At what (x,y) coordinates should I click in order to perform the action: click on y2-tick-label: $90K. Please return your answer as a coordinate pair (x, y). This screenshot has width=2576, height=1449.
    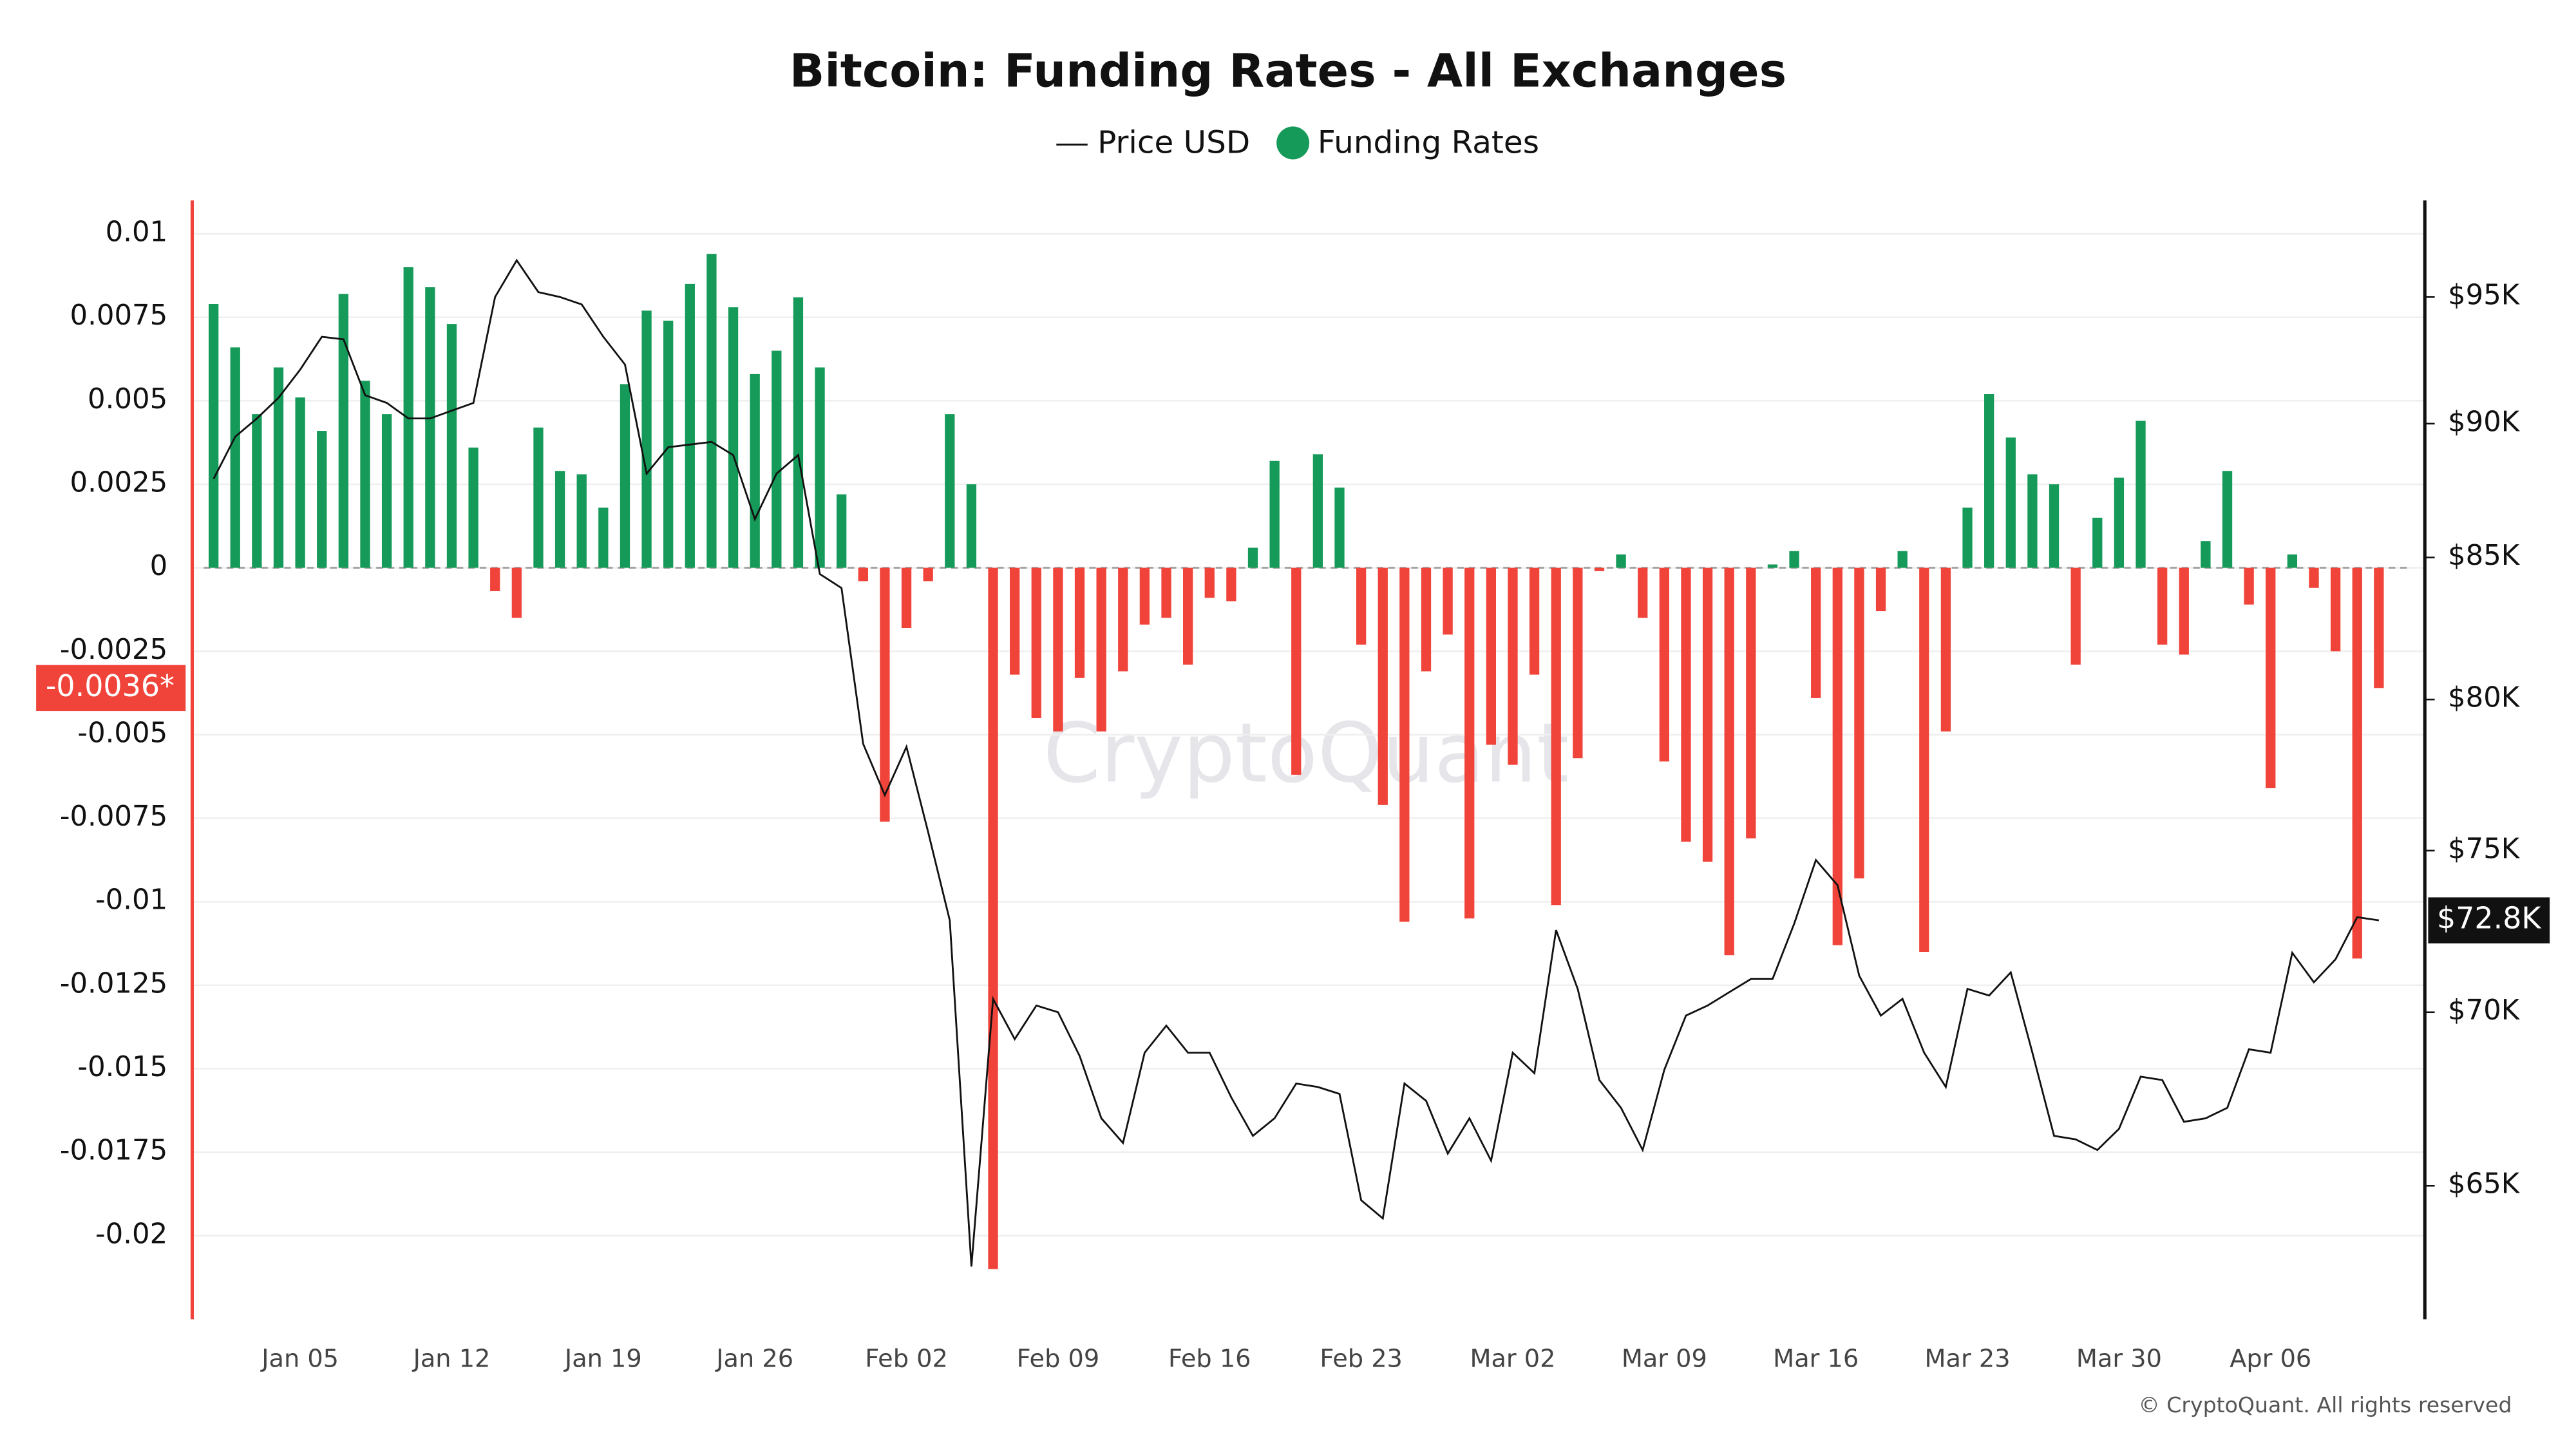
    Looking at the image, I should click on (2485, 422).